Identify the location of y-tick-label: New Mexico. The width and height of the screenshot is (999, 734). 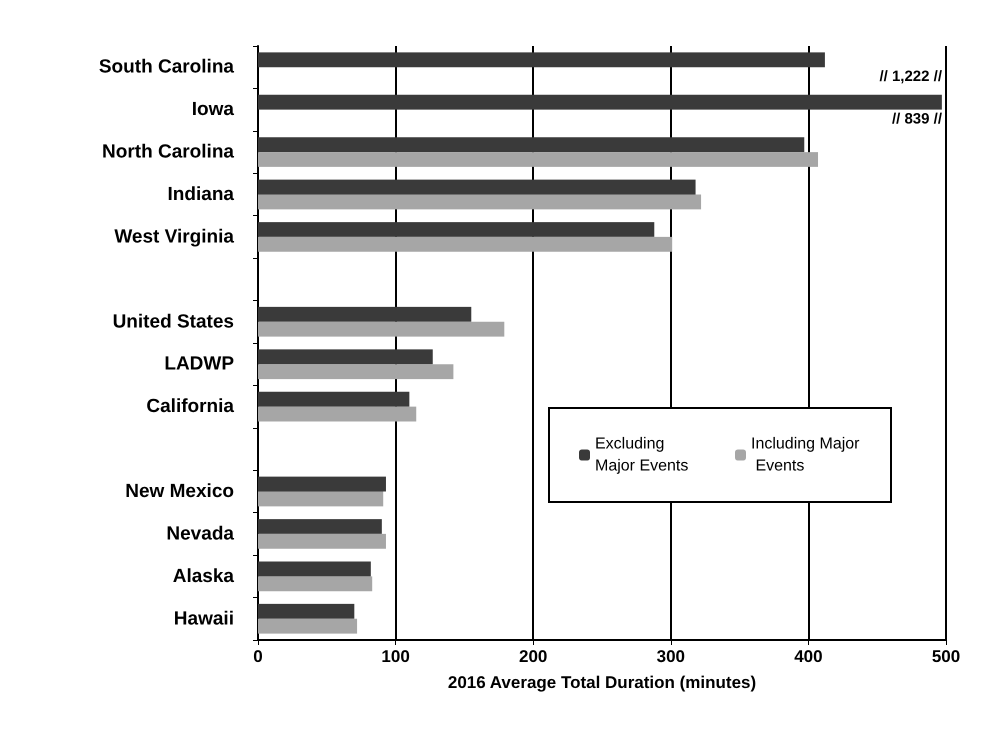
(179, 491).